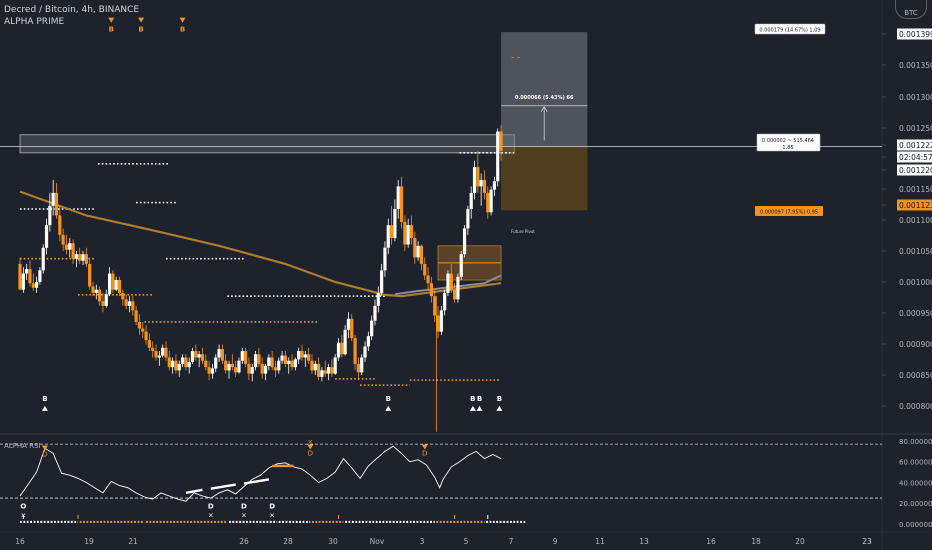  Describe the element at coordinates (915, 282) in the screenshot. I see `price-tick: 0.001000` at that location.